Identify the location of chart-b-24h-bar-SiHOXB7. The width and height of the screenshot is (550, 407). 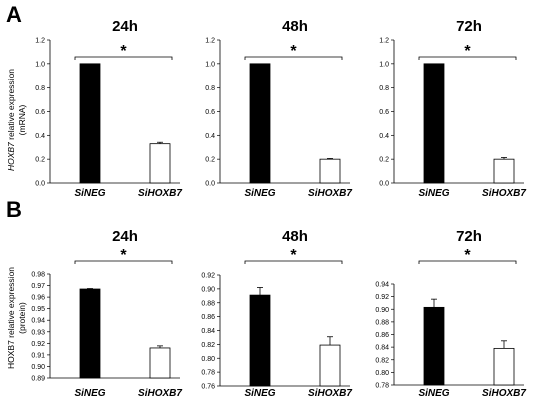
(160, 363).